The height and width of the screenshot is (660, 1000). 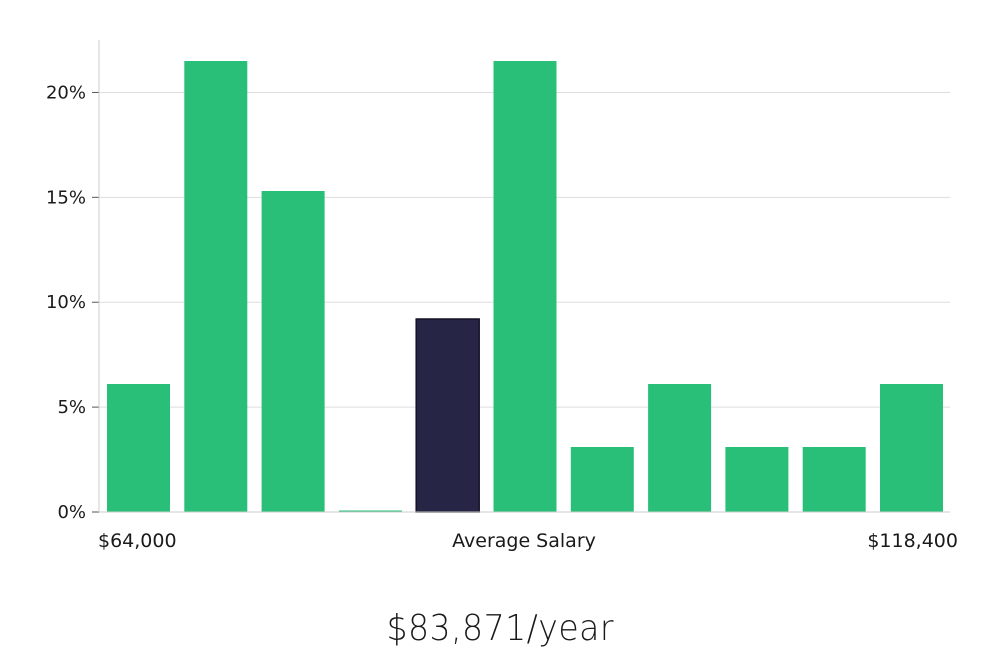 What do you see at coordinates (71, 407) in the screenshot?
I see `y-tick-label: 5%` at bounding box center [71, 407].